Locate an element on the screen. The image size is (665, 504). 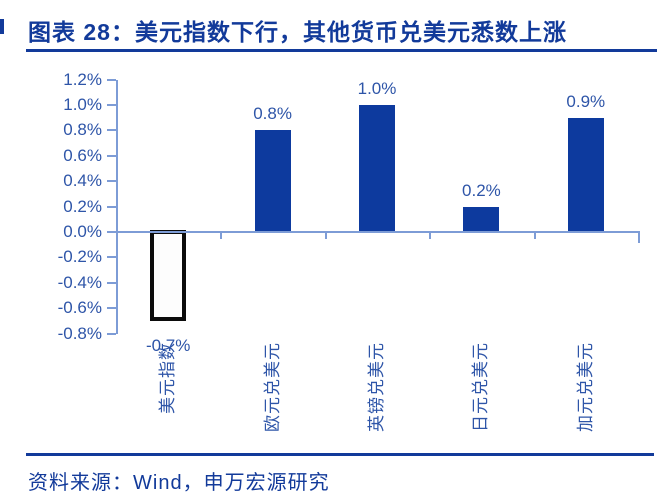
y-tick-label: -0.8% is located at coordinates (79, 333).